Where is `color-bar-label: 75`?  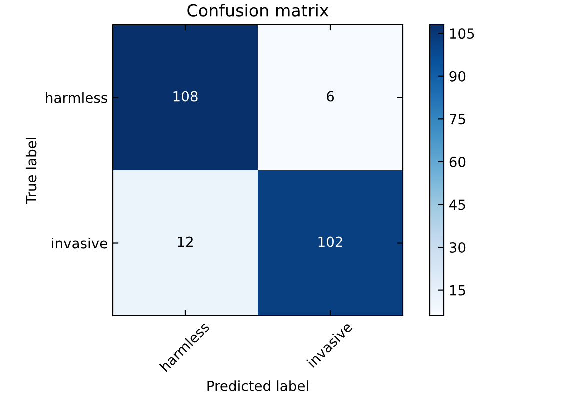 color-bar-label: 75 is located at coordinates (458, 119).